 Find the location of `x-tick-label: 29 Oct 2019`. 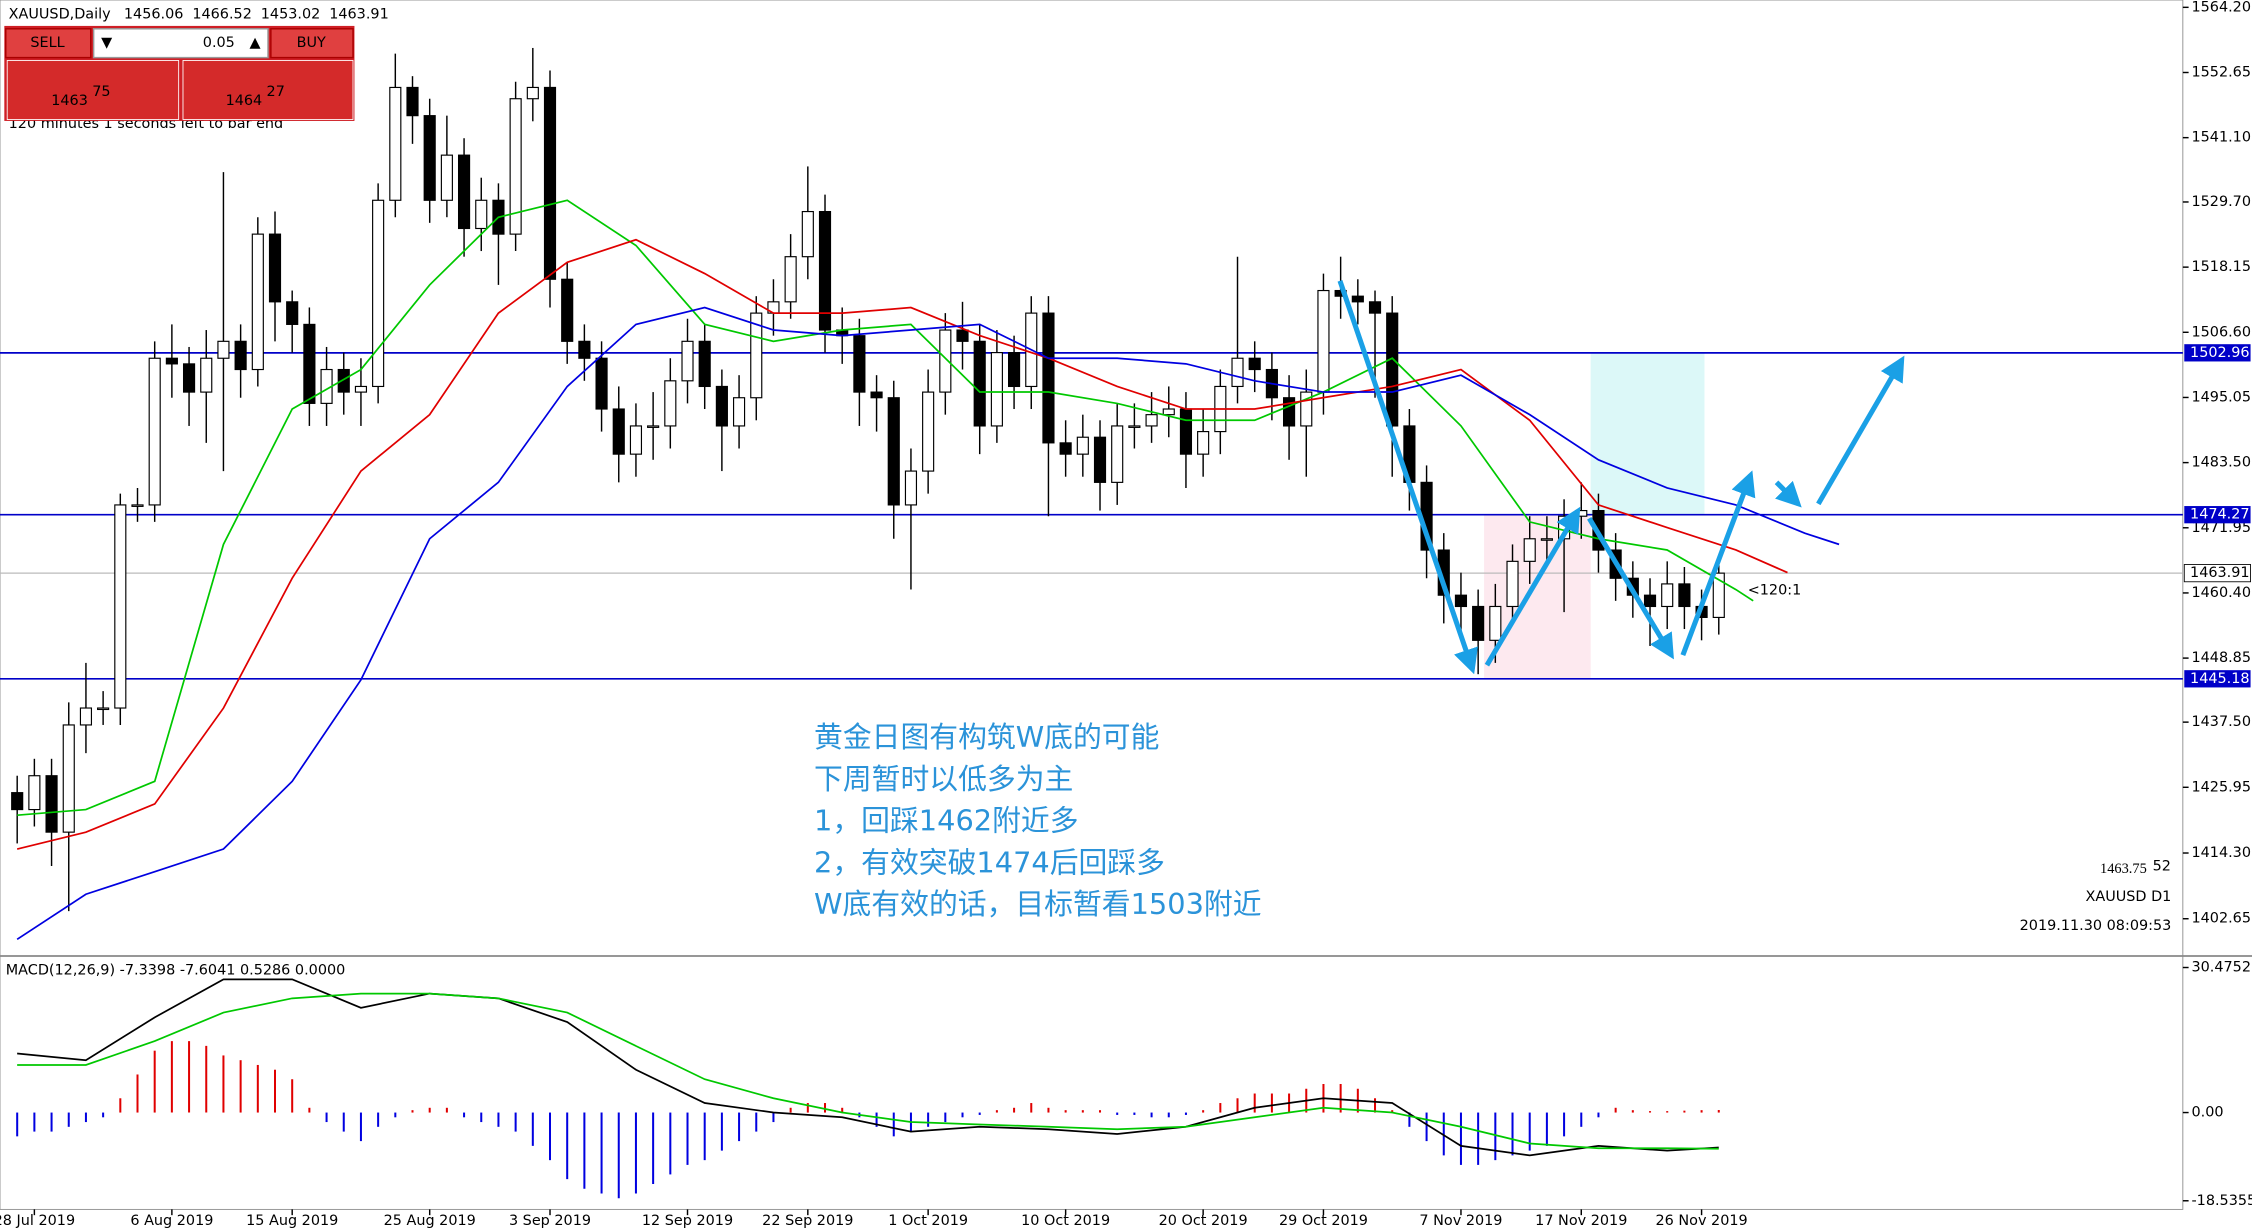

x-tick-label: 29 Oct 2019 is located at coordinates (1323, 1221).